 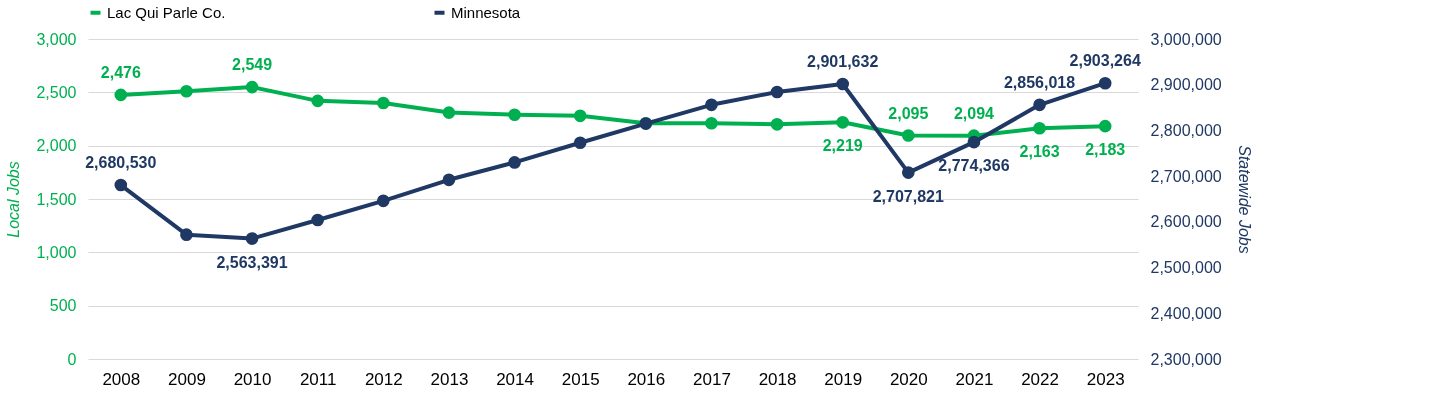 I want to click on y2-tick-label: 3,000,000, so click(x=1186, y=39).